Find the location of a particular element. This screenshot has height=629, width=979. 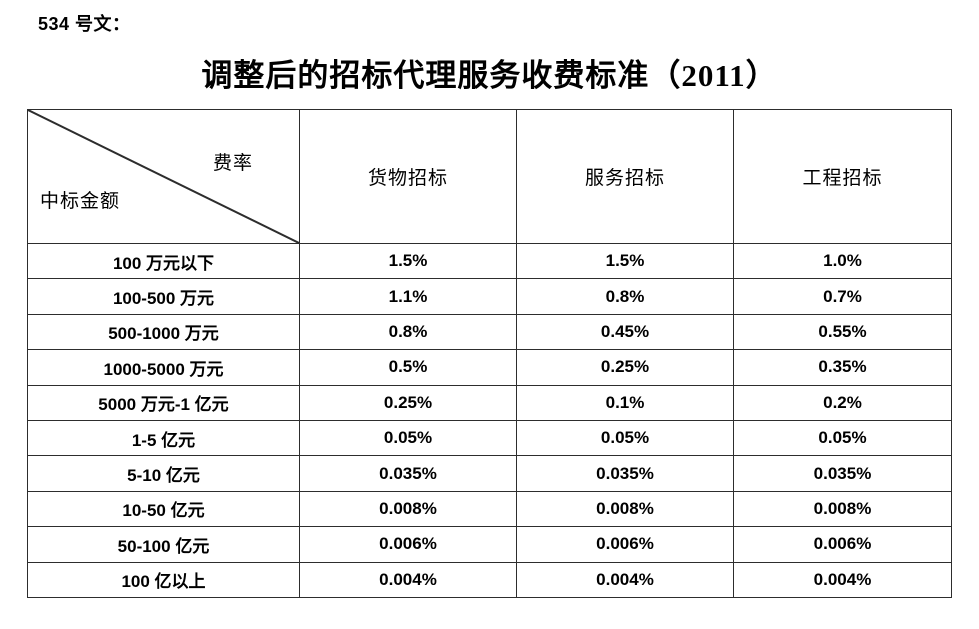

table-row: 1-5 亿元 0.05% 0.05% 0.05% is located at coordinates (489, 438).